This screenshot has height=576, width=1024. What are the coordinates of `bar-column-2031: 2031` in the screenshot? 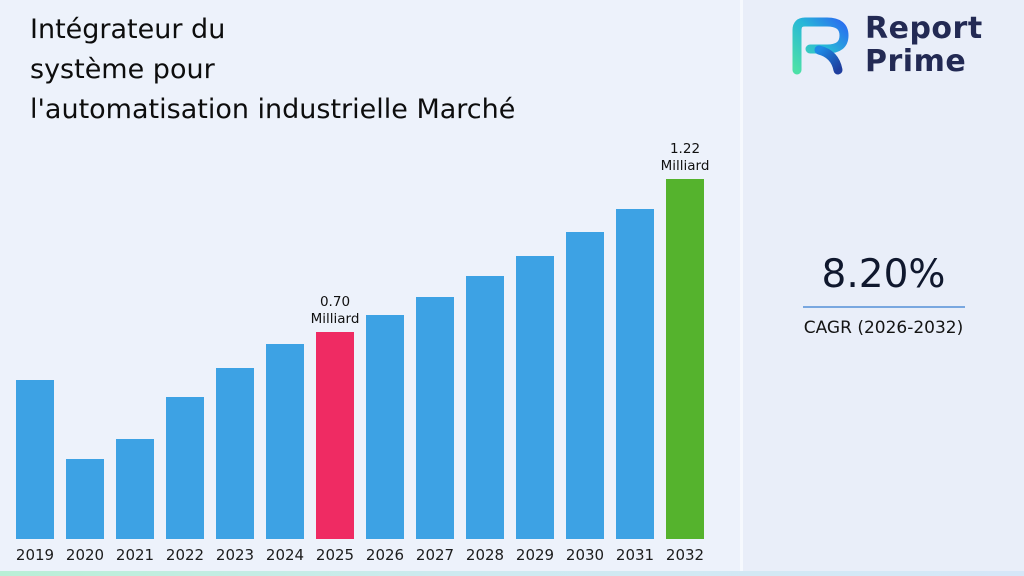 It's located at (635, 386).